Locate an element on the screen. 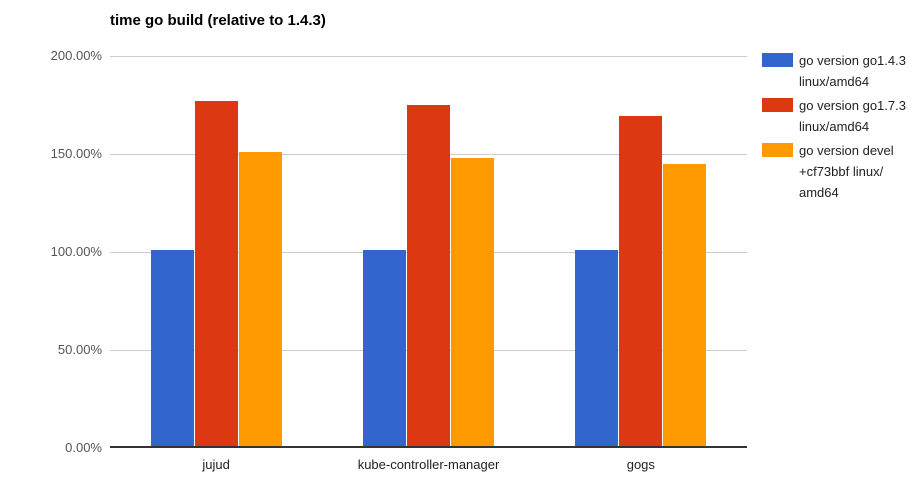 The width and height of the screenshot is (923, 481). y-axis-label-100: 100.00% is located at coordinates (76, 251).